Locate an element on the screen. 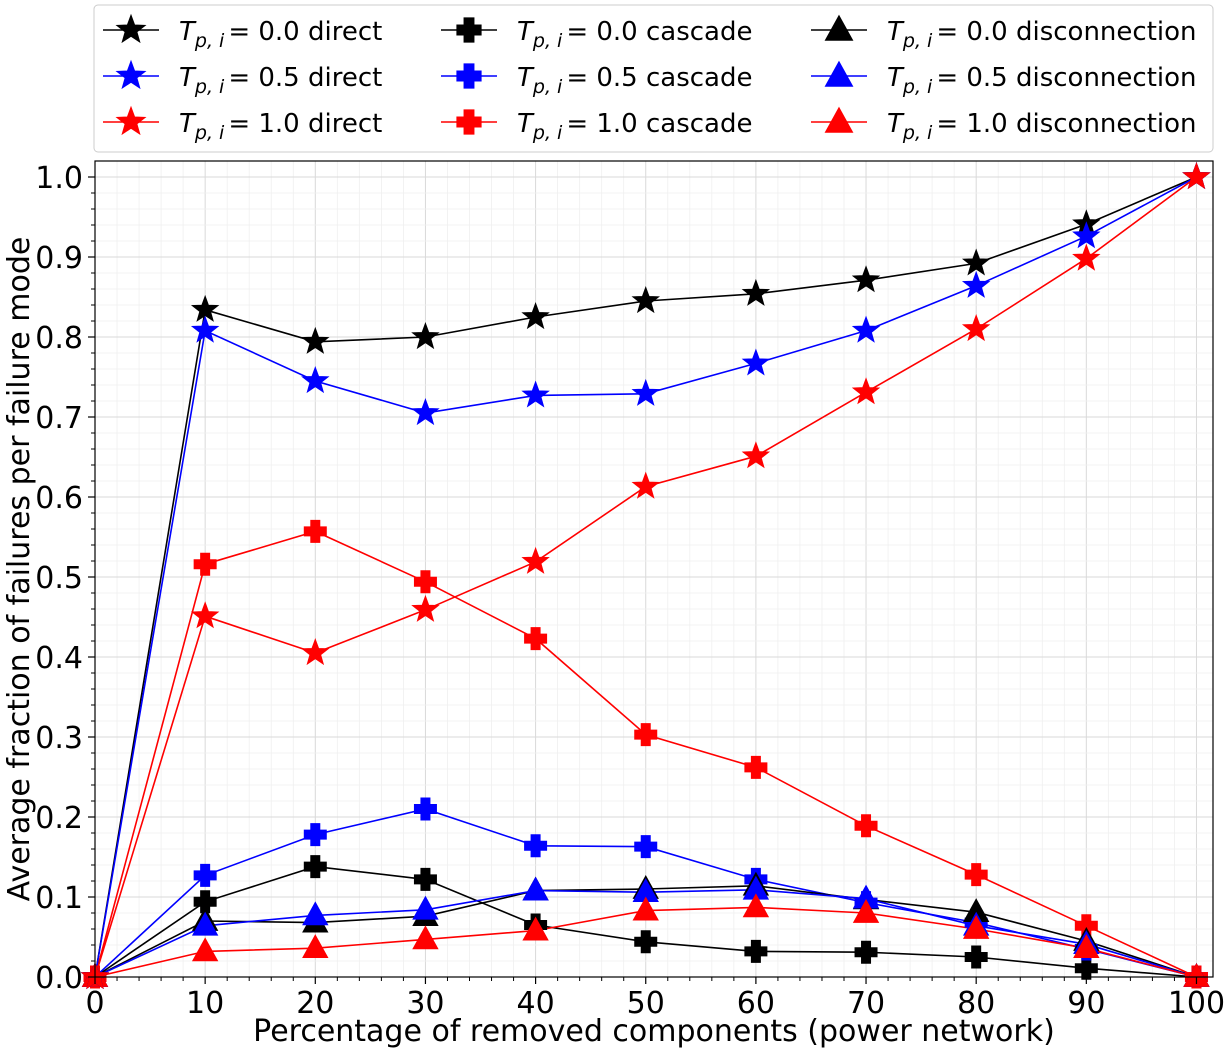 The width and height of the screenshot is (1225, 1053). y-tick-label: 0.9 is located at coordinates (59, 258).